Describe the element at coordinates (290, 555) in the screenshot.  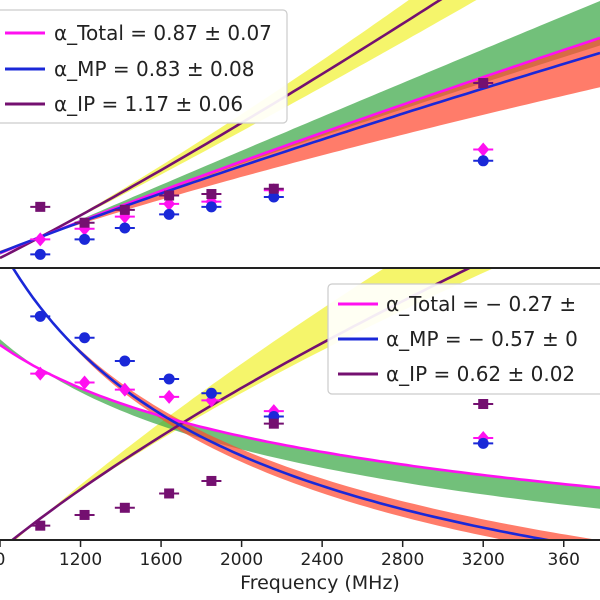
I see `x-axis-ticks: 0 1200 1600 2000 2400 2800 3200 360` at that location.